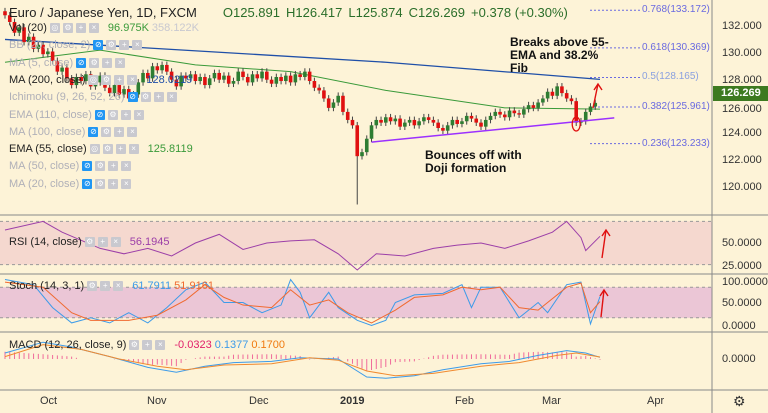 This screenshot has width=768, height=413. I want to click on indicator-legend-row: EMA (55, close) ◎ ⚙ + × 125.8119, so click(101, 149).